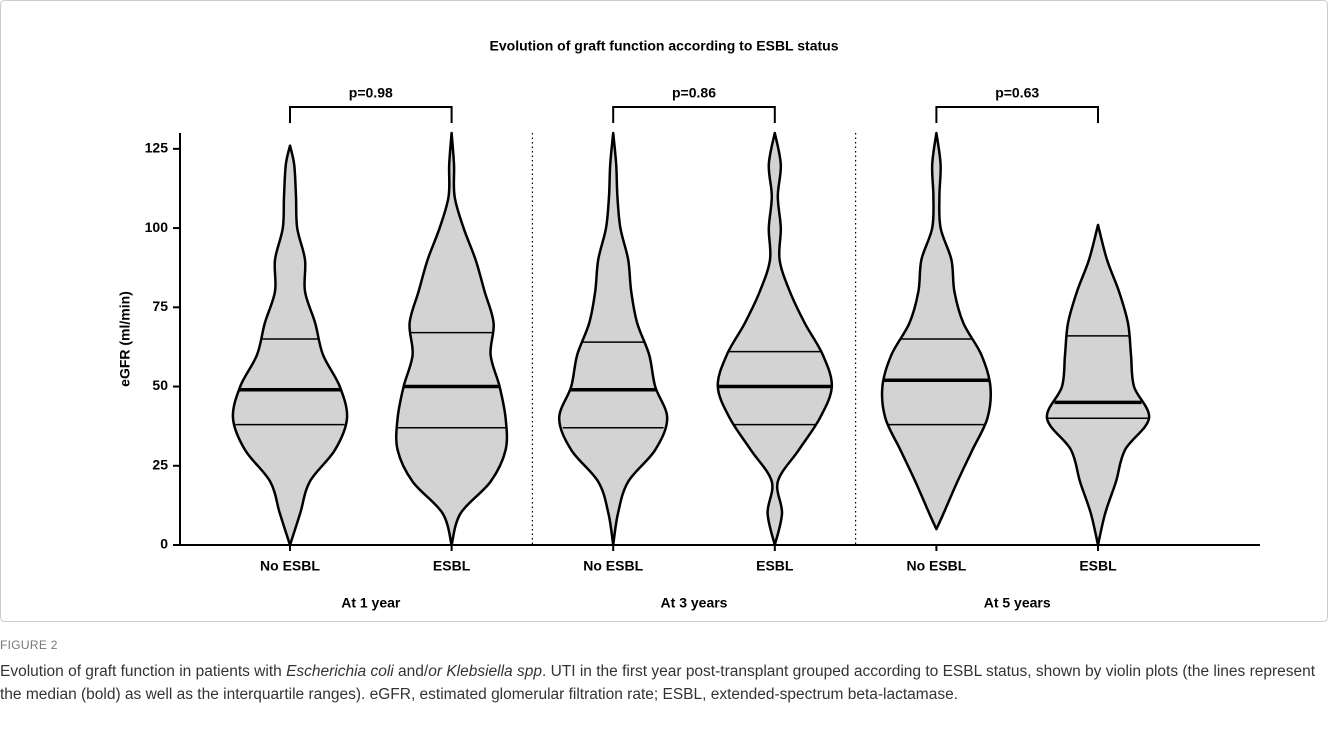 This screenshot has height=754, width=1328. Describe the element at coordinates (160, 464) in the screenshot. I see `y-tick-label: 25` at that location.